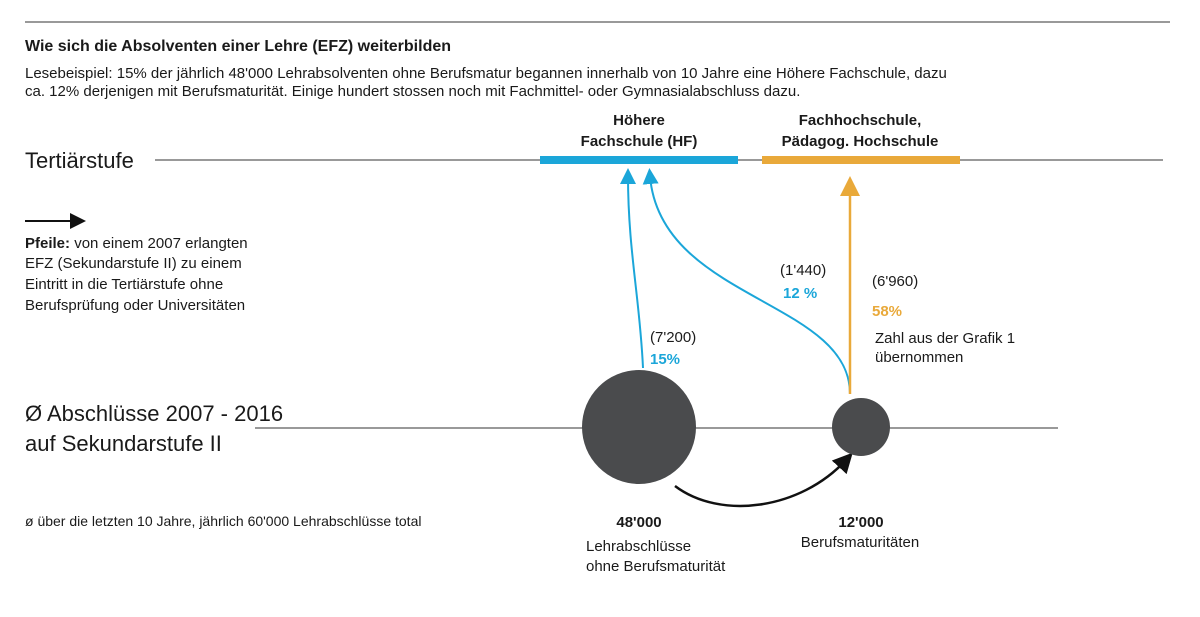  What do you see at coordinates (123, 443) in the screenshot?
I see `level-label: auf Sekundarstufe II` at bounding box center [123, 443].